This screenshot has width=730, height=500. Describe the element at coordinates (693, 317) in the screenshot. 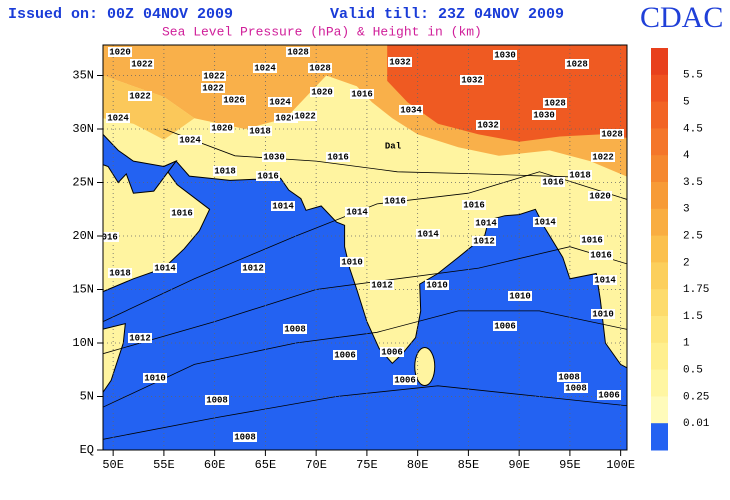

I see `level-label: 1.5` at that location.